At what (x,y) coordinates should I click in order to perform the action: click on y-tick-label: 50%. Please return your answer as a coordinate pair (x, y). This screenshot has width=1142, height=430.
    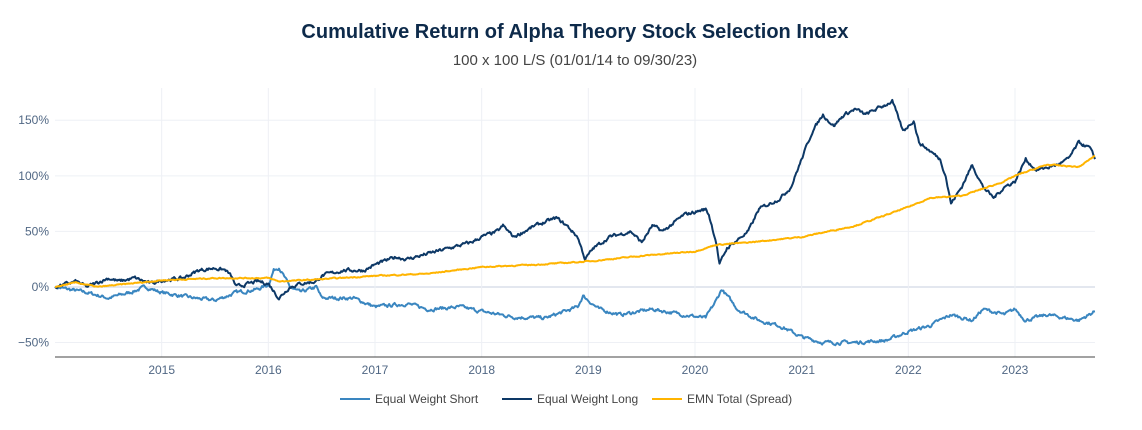
    Looking at the image, I should click on (37, 231).